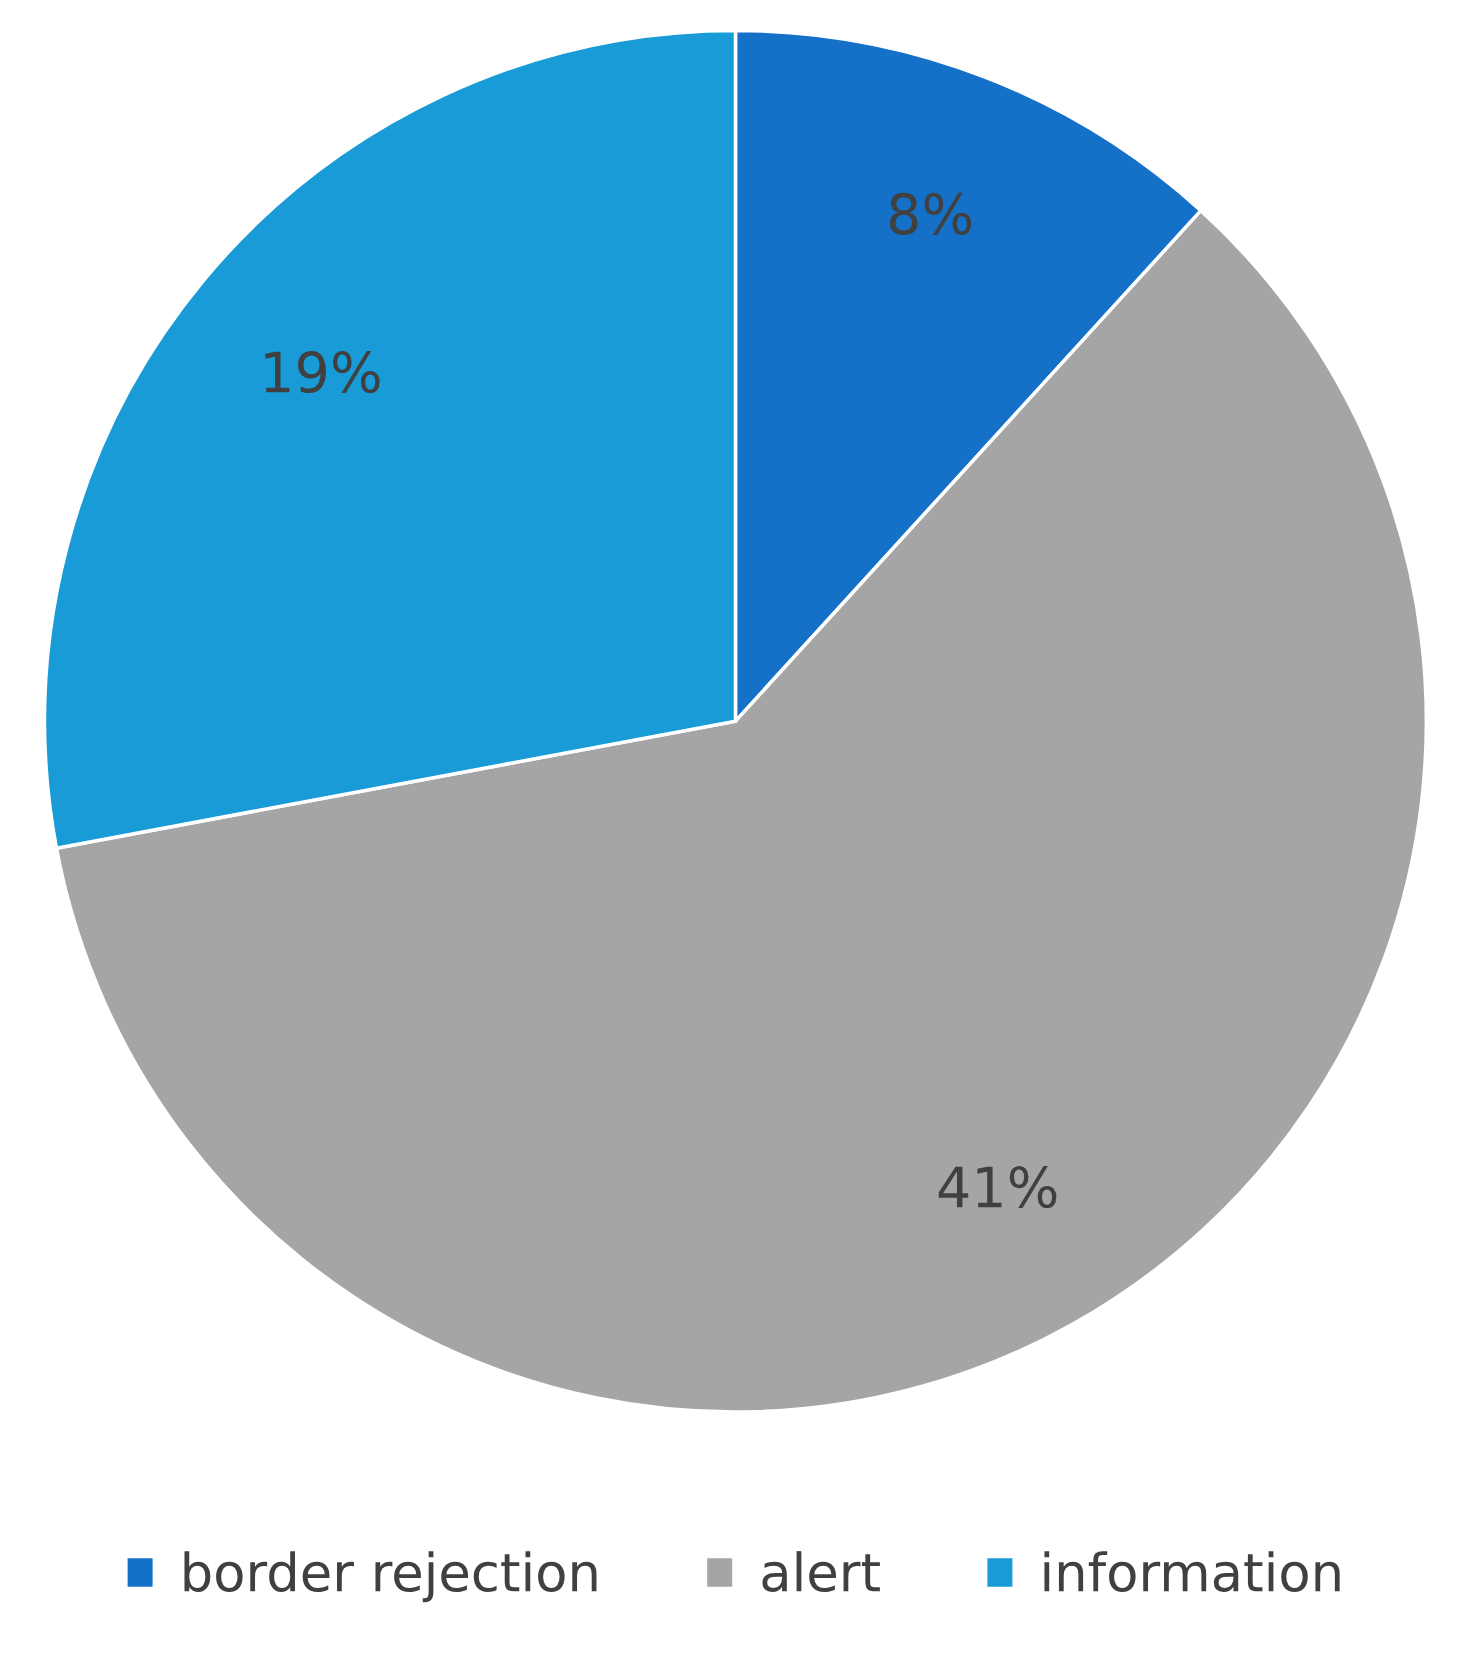  I want to click on data-label: 19%, so click(322, 372).